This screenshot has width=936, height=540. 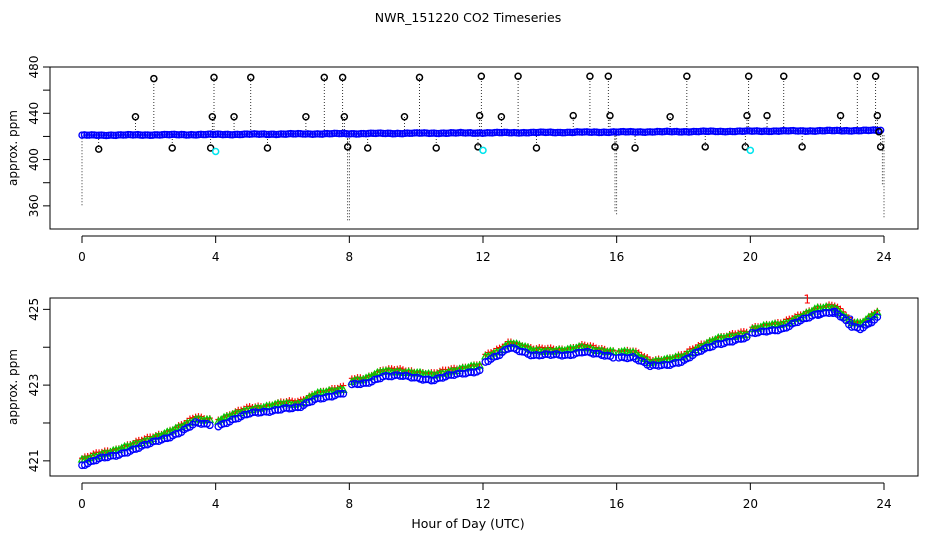 What do you see at coordinates (34, 205) in the screenshot?
I see `y-tick-label: 360` at bounding box center [34, 205].